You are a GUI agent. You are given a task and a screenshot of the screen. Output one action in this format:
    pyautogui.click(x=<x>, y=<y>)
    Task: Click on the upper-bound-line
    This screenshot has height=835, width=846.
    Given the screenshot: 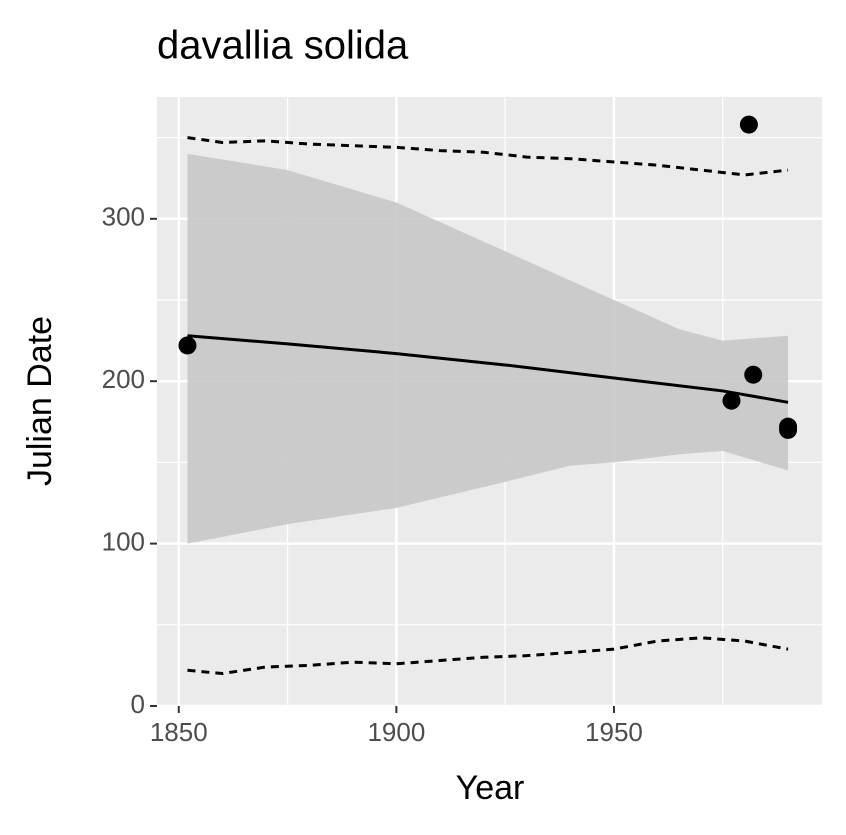 What is the action you would take?
    pyautogui.click(x=488, y=156)
    